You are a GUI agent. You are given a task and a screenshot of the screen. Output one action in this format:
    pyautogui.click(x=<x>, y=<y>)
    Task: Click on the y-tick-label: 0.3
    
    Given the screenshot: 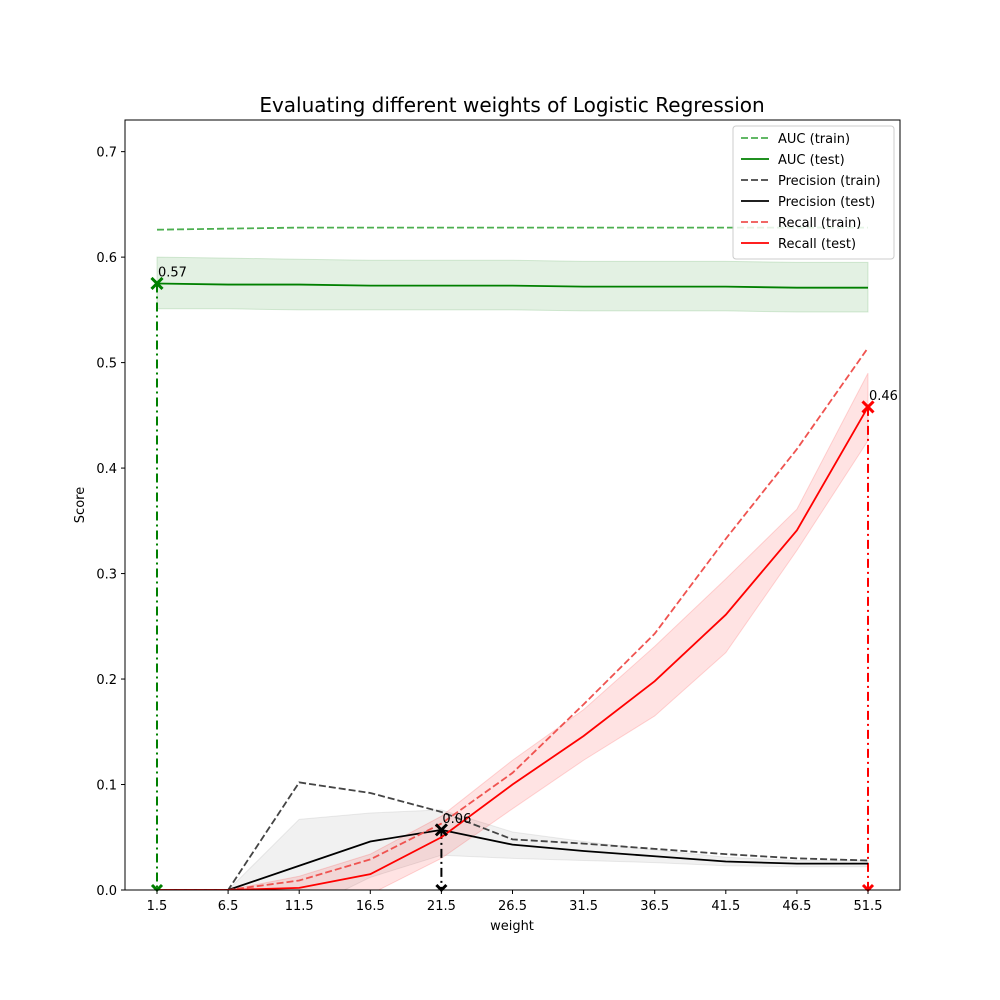 What is the action you would take?
    pyautogui.click(x=106, y=575)
    